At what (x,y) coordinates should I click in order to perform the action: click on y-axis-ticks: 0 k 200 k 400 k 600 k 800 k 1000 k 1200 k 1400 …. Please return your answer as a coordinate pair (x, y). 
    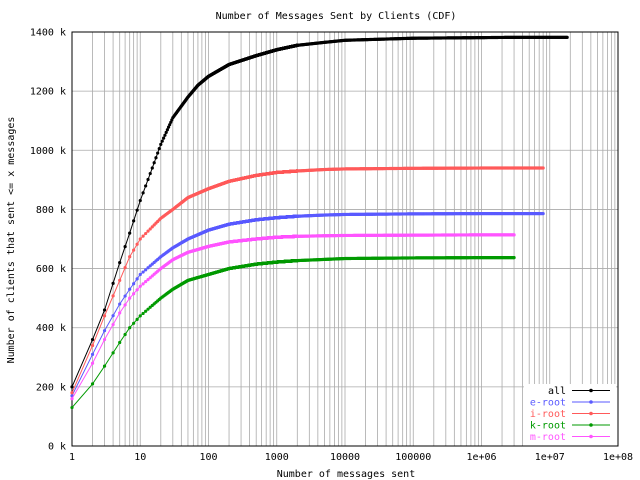
    Looking at the image, I should click on (48, 240).